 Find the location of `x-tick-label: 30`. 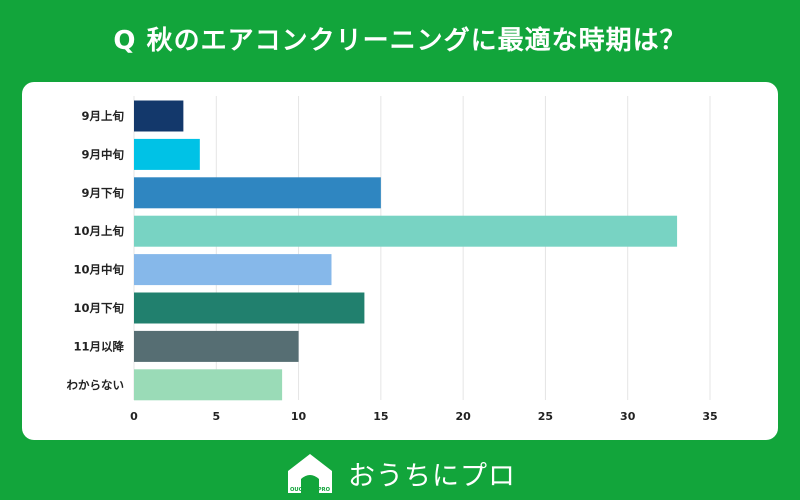

x-tick-label: 30 is located at coordinates (628, 416).